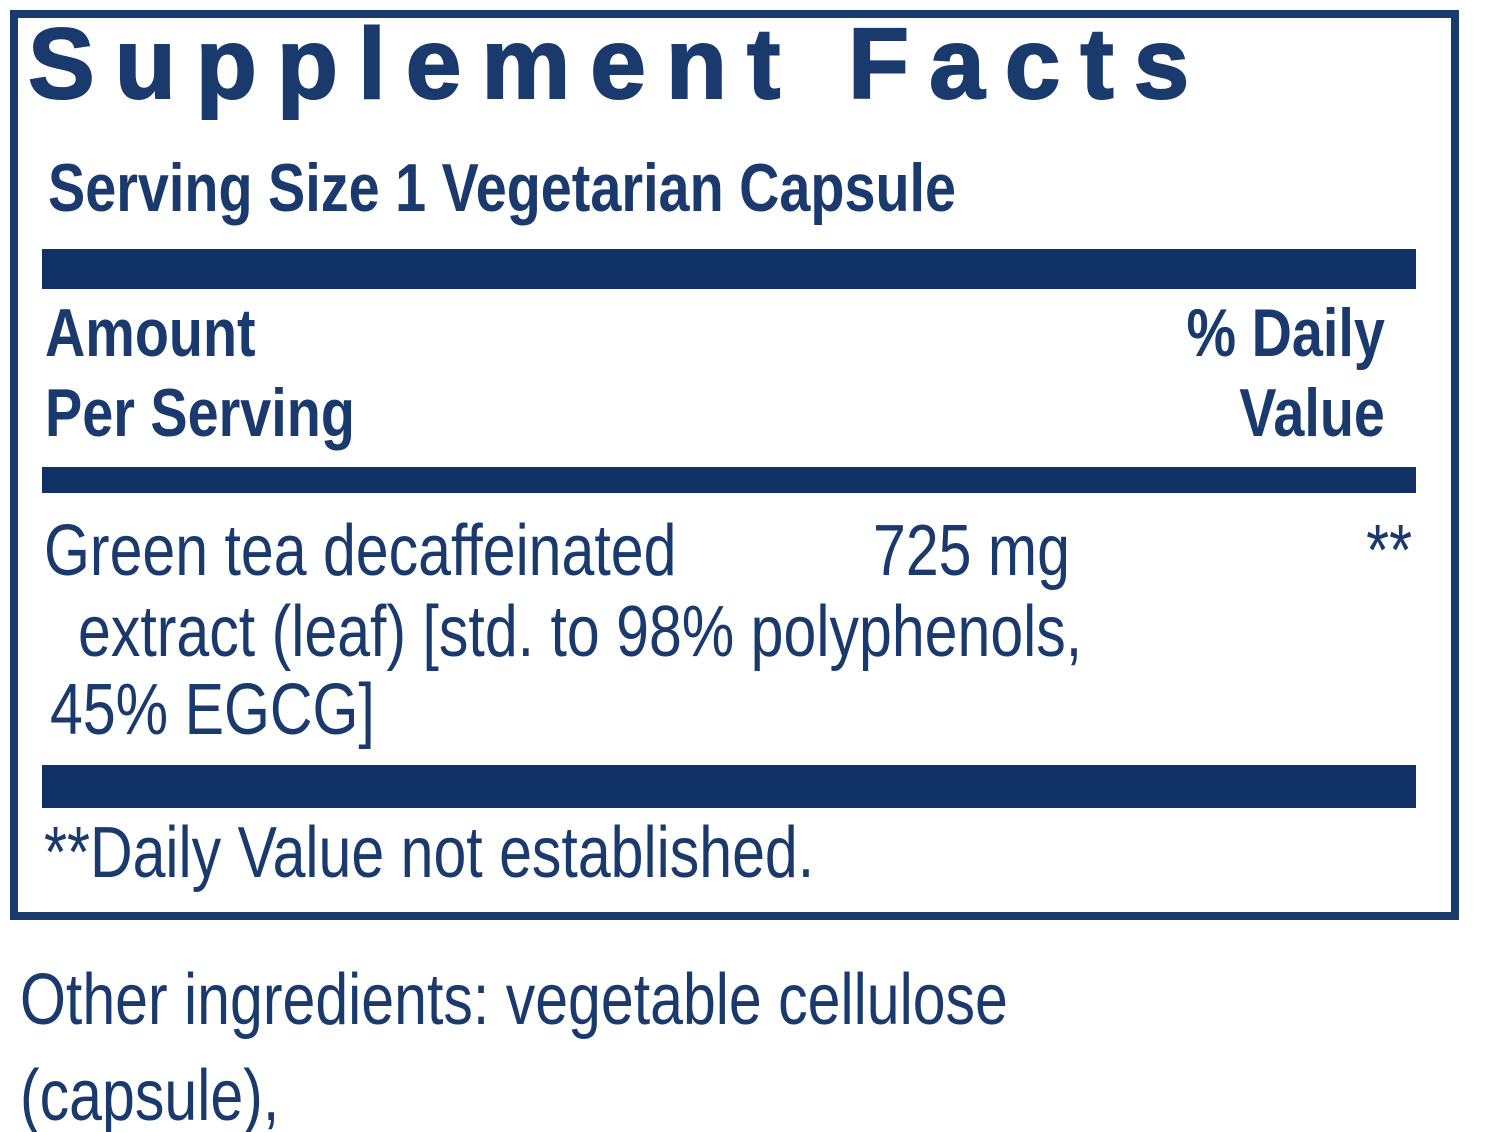  I want to click on daily-value-header: % Daily Value, so click(1286, 373).